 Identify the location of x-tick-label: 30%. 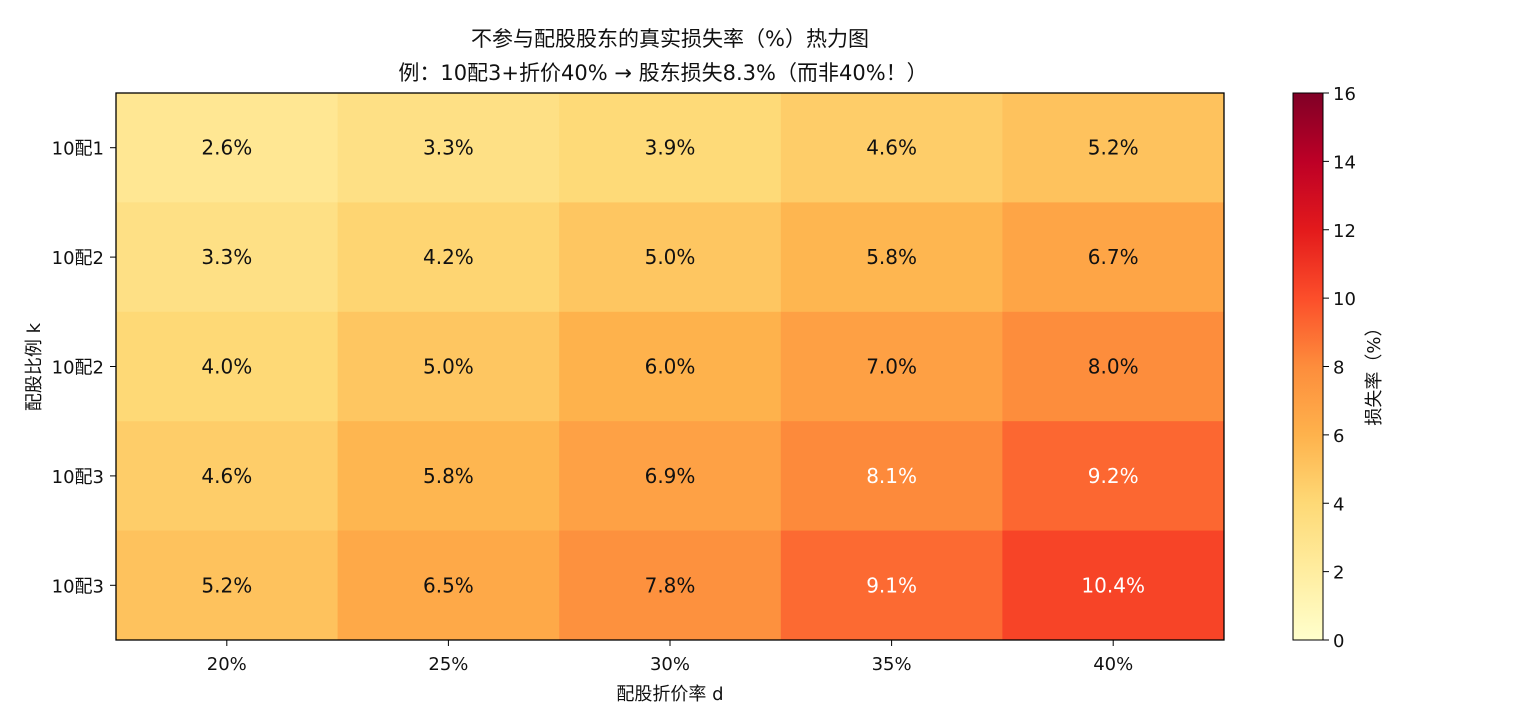
(670, 664).